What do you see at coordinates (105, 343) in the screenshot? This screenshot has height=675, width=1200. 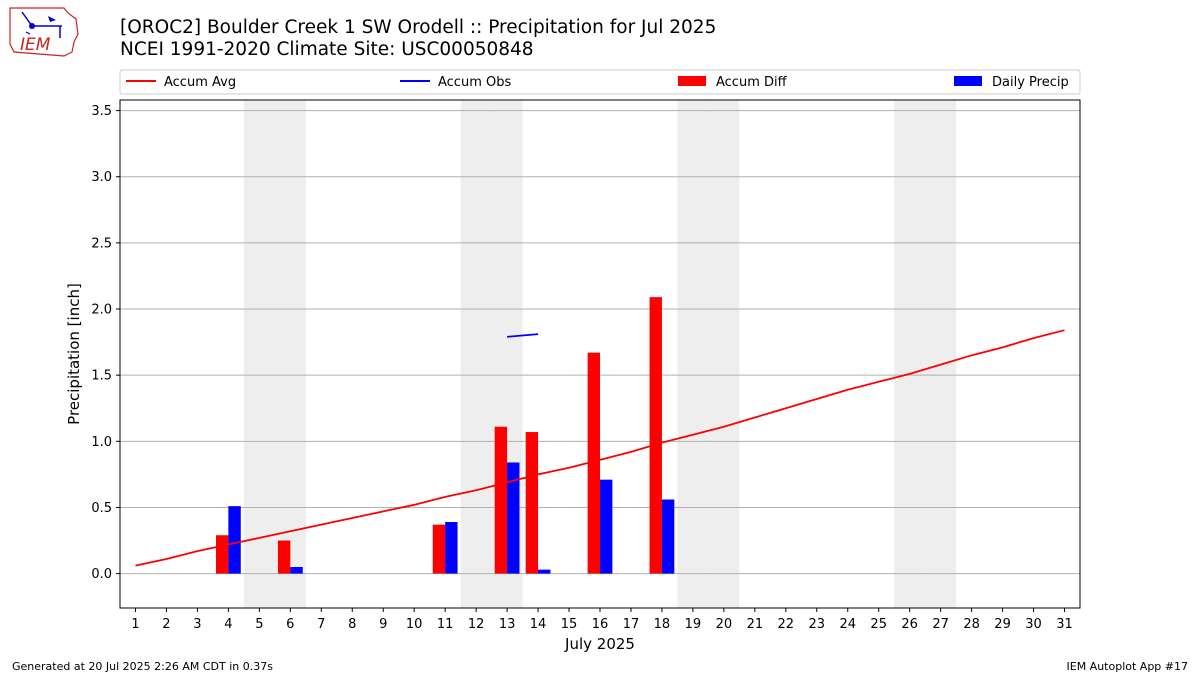 I see `y-axis-ticks: 0.0 0.5 1.0 1.5 2.0 2.5 3.0 3.5` at bounding box center [105, 343].